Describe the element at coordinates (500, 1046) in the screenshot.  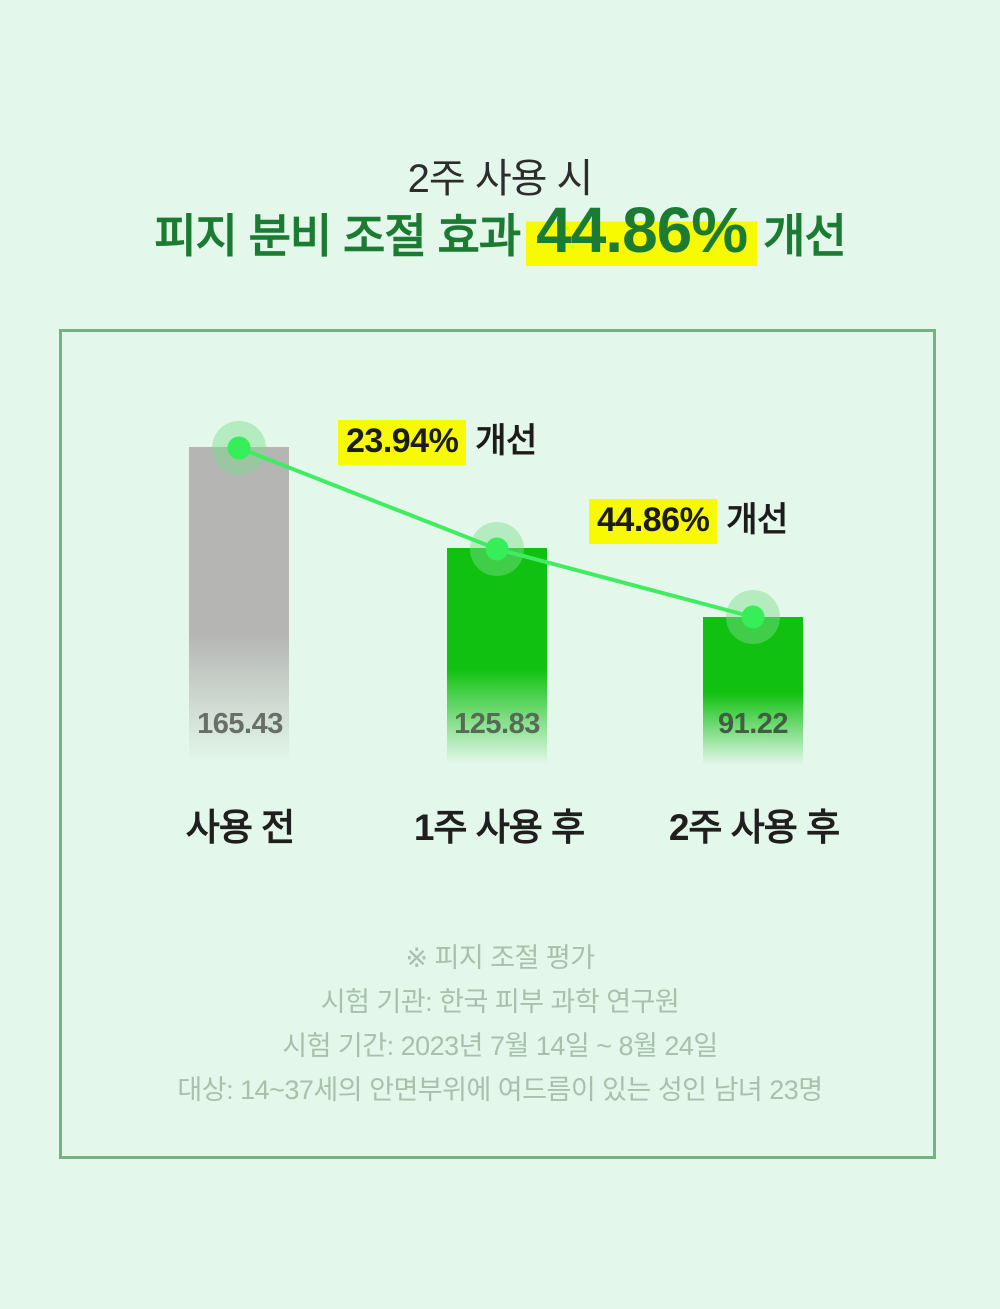
I see `footnote-period: 시험 기간: 2023년 7월 14일 ~ 8월 24일` at that location.